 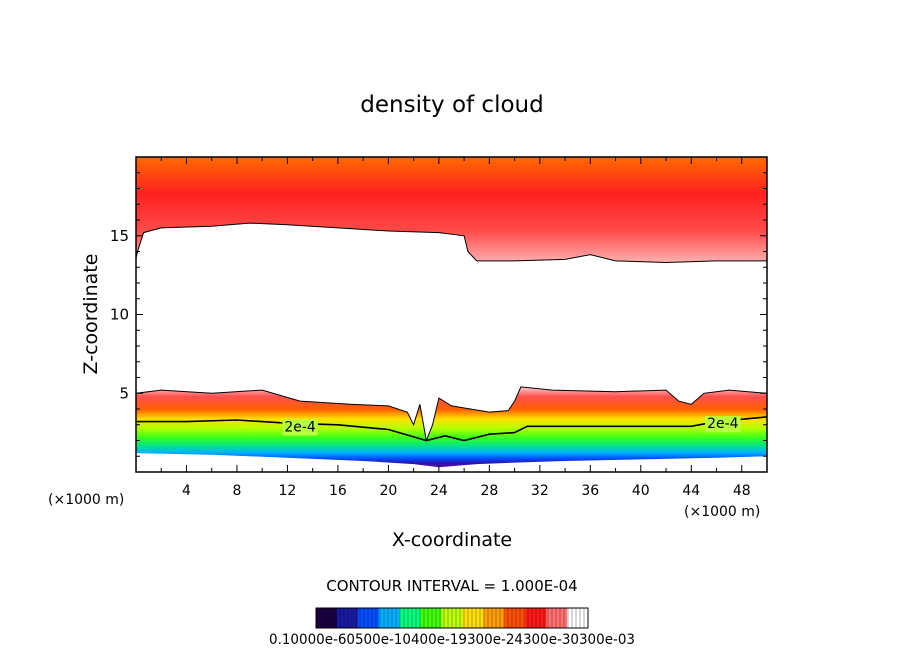 I want to click on x-tick-label: 20, so click(x=388, y=491).